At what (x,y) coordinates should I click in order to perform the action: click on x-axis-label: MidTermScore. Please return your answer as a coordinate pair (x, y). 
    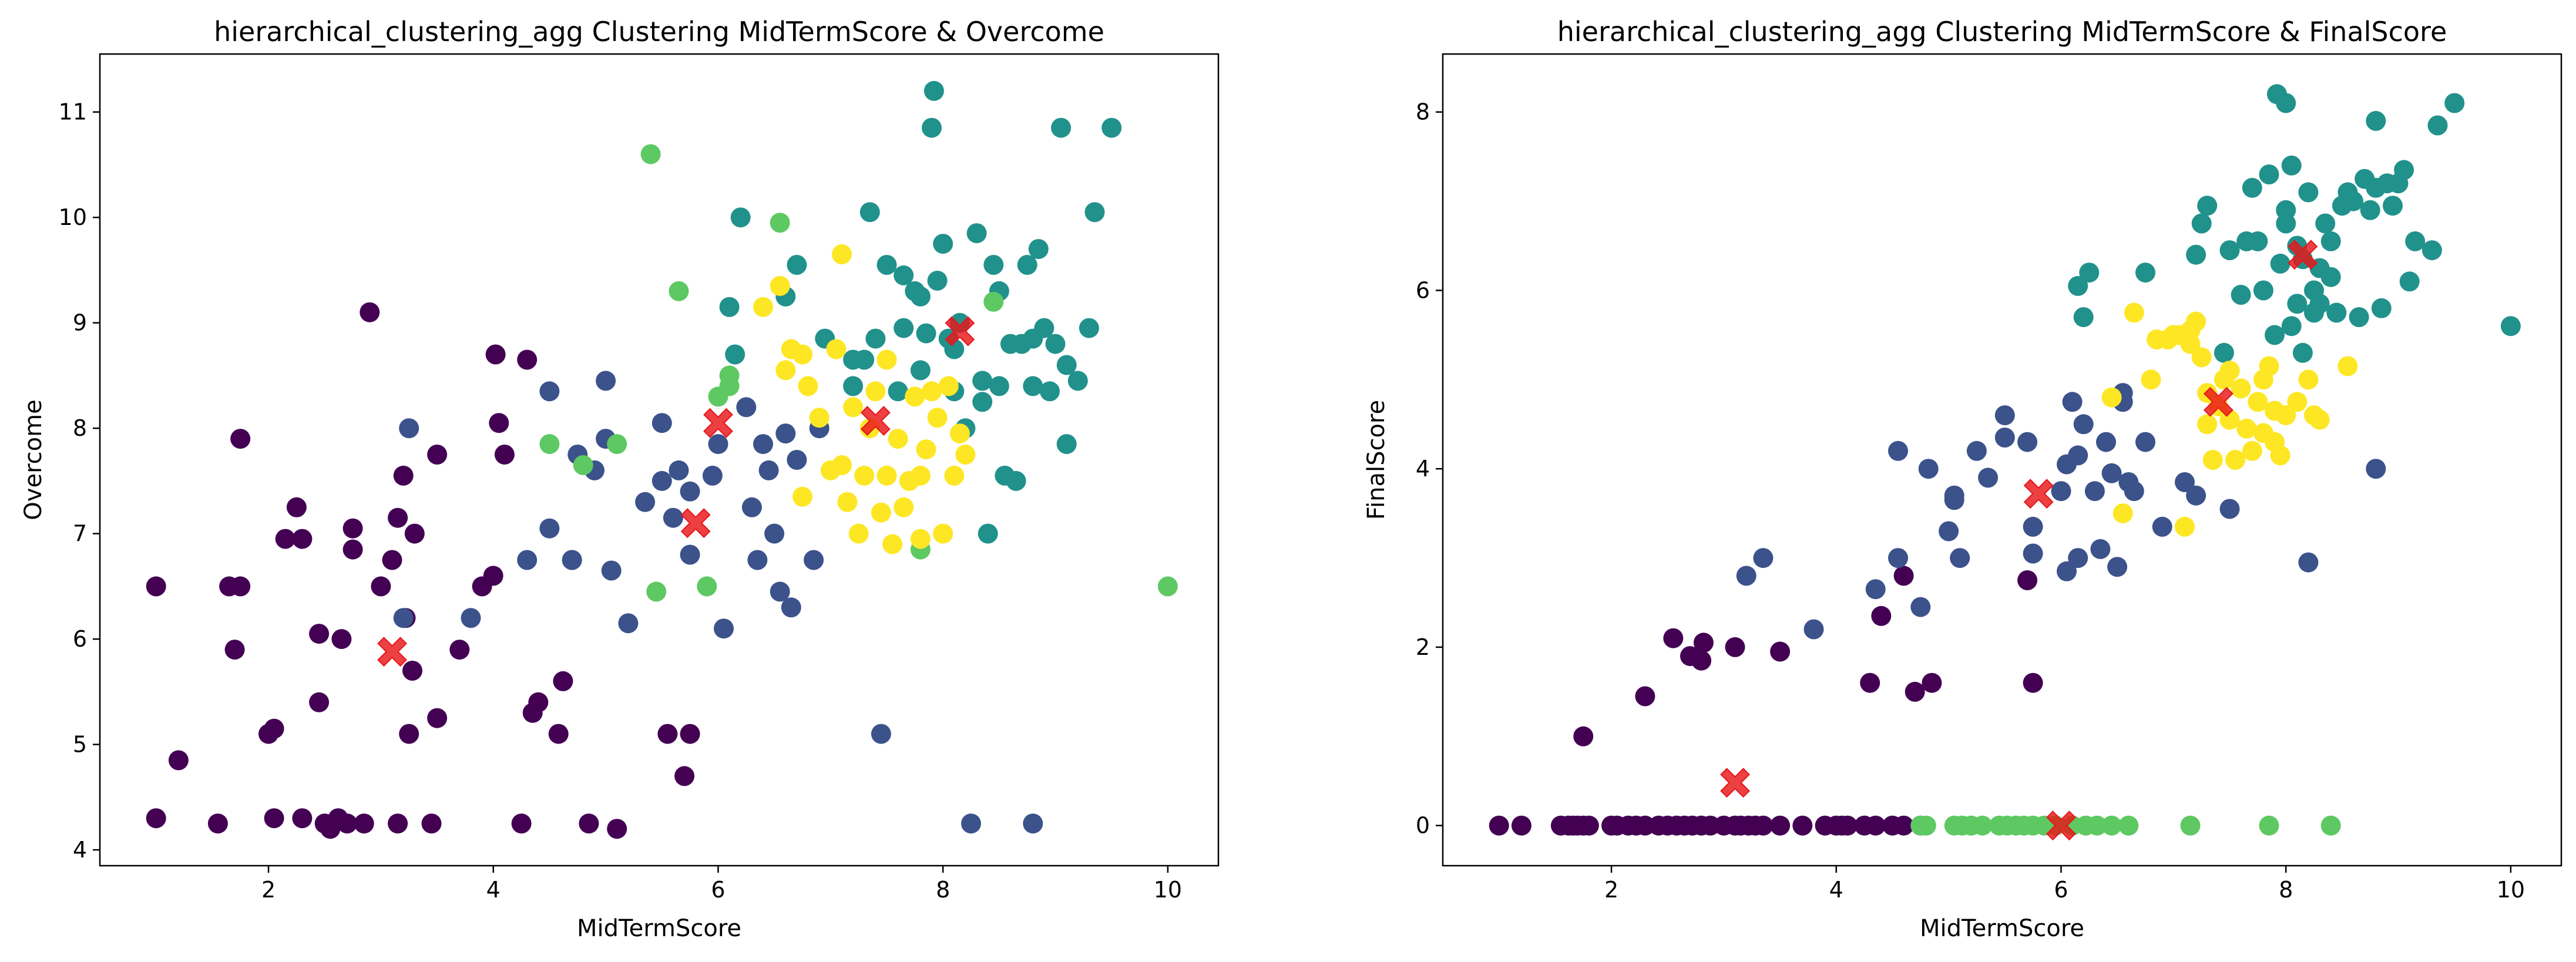
    Looking at the image, I should click on (2002, 928).